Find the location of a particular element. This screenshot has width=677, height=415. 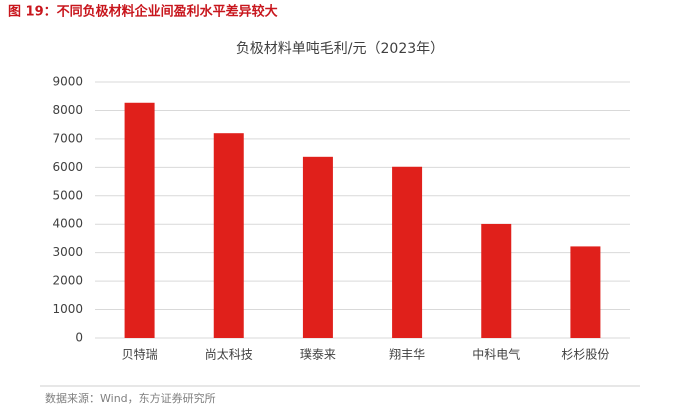

x-tick-label: 杉杉股份 is located at coordinates (585, 355).